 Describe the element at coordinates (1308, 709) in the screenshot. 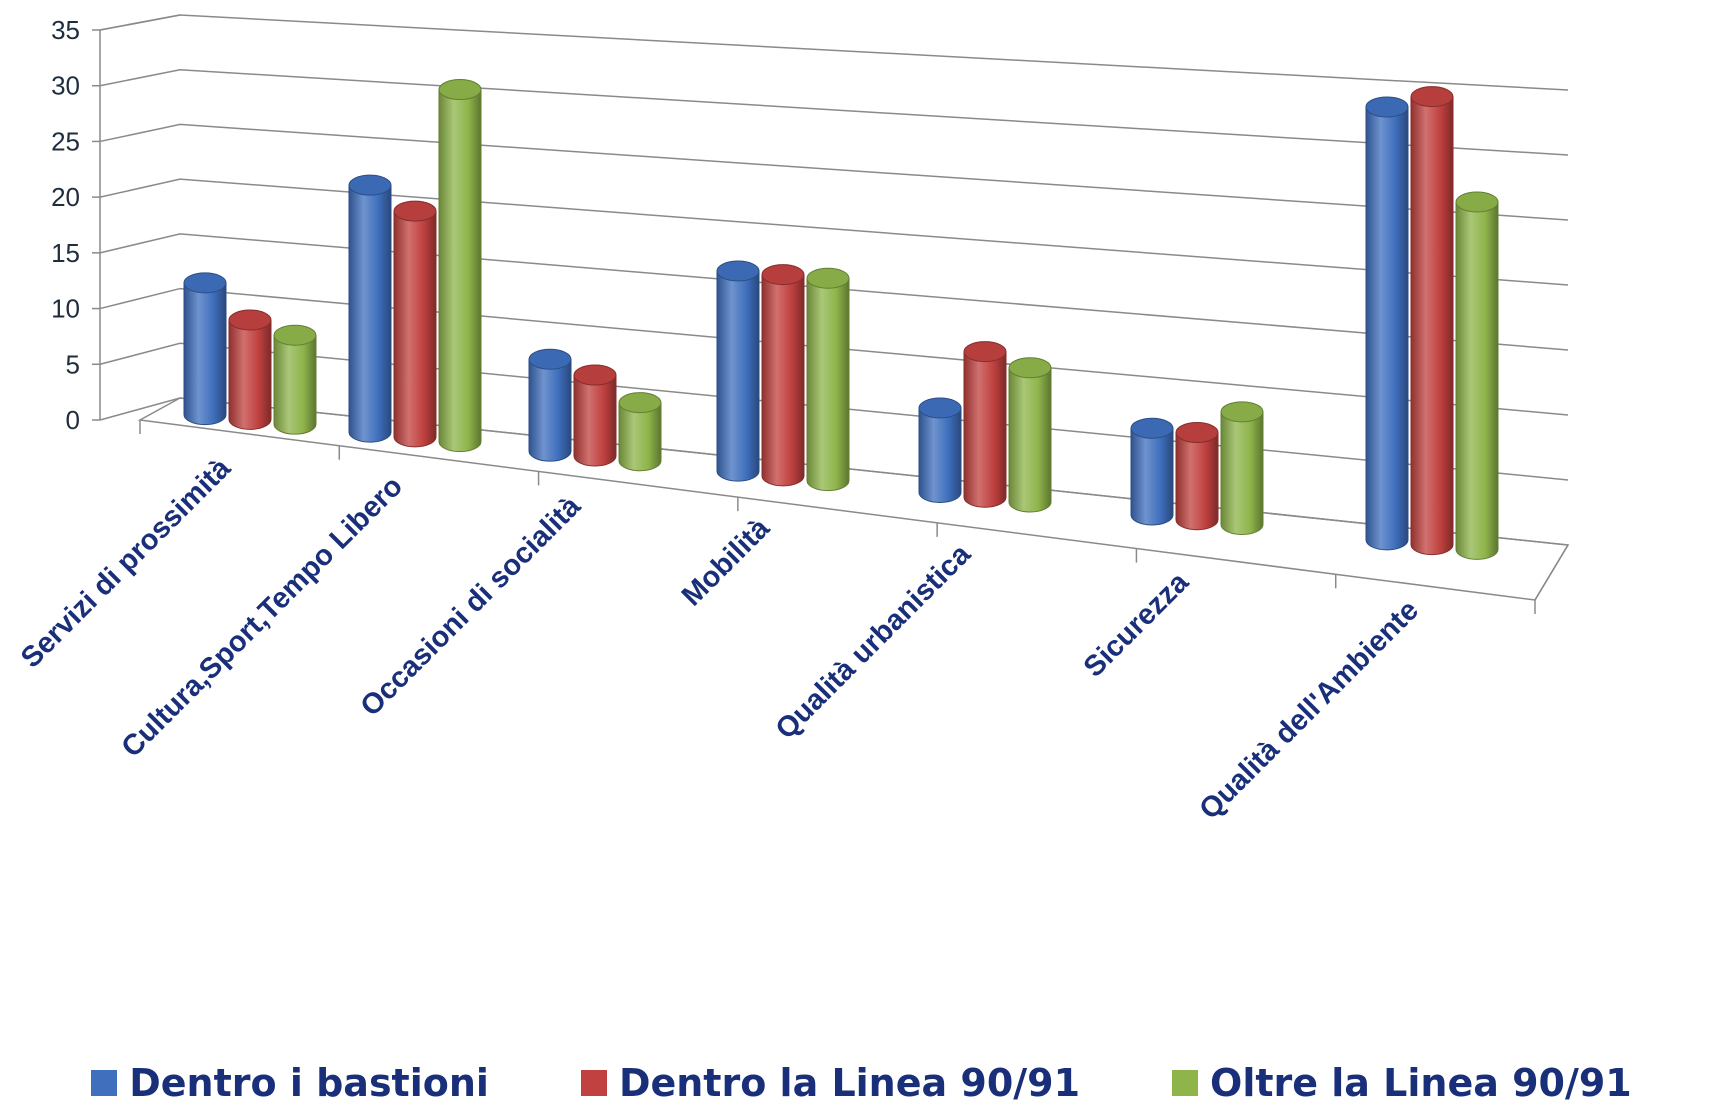

I see `x-tick-label: Qualità dell'Ambiente` at that location.